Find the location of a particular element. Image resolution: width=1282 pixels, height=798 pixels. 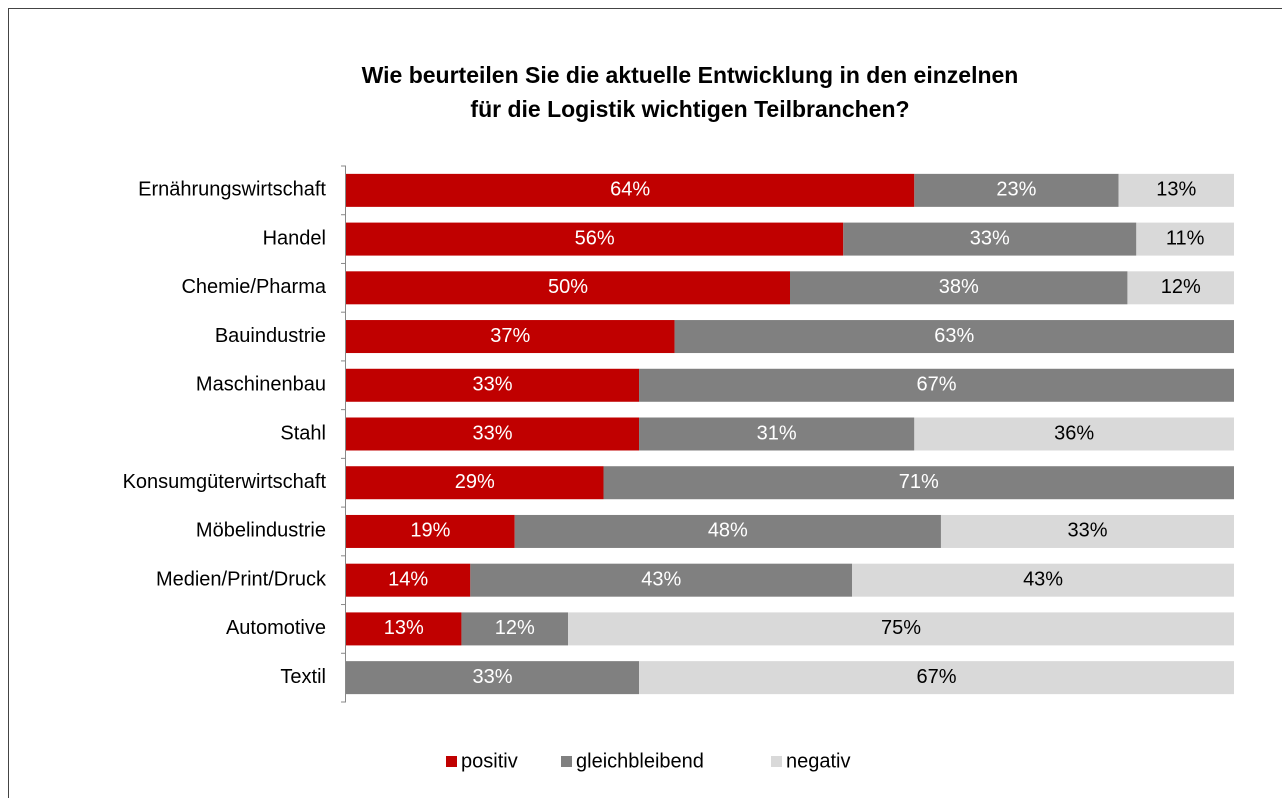

category-label: Ernährungswirtschaft is located at coordinates (232, 190).